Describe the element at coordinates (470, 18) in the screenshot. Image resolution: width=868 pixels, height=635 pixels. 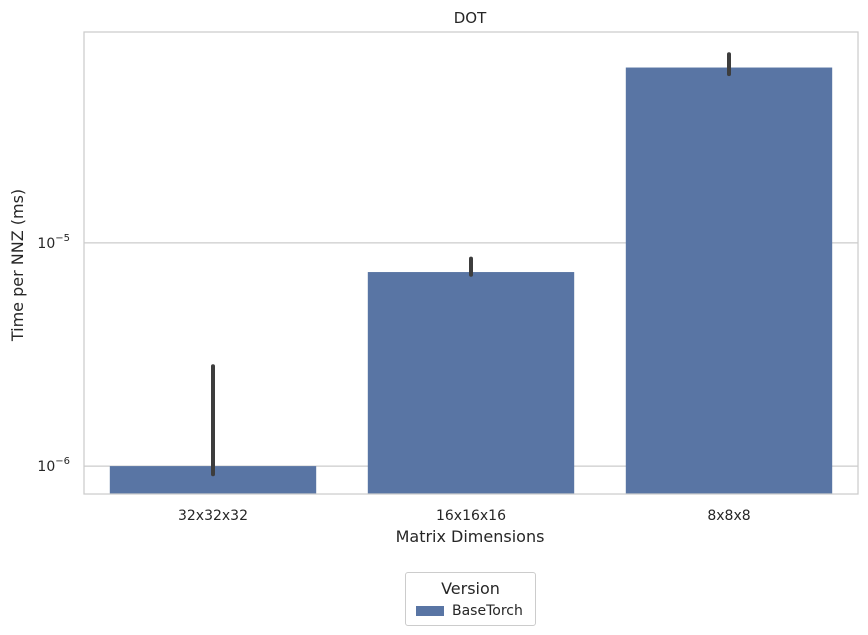
I see `chart-title: DOT` at that location.